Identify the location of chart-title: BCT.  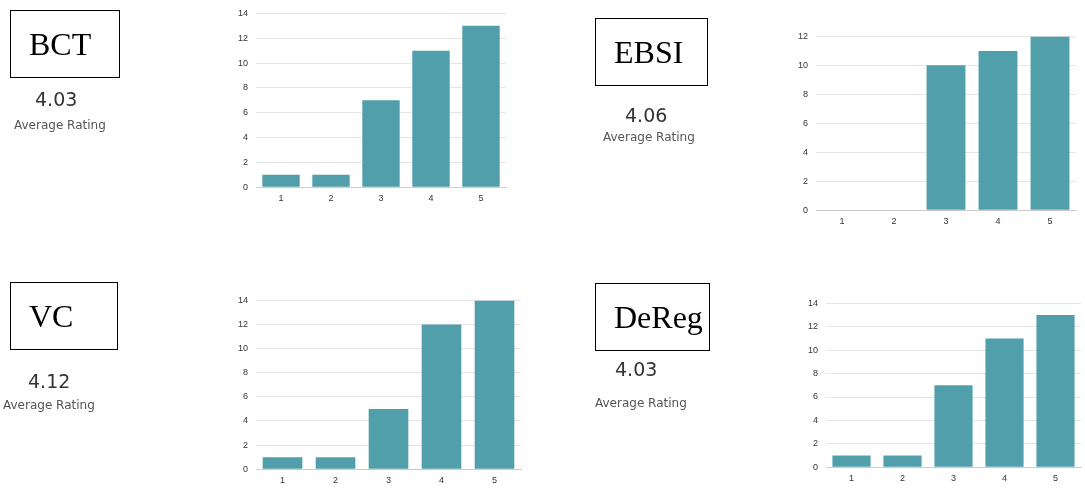
(65, 44).